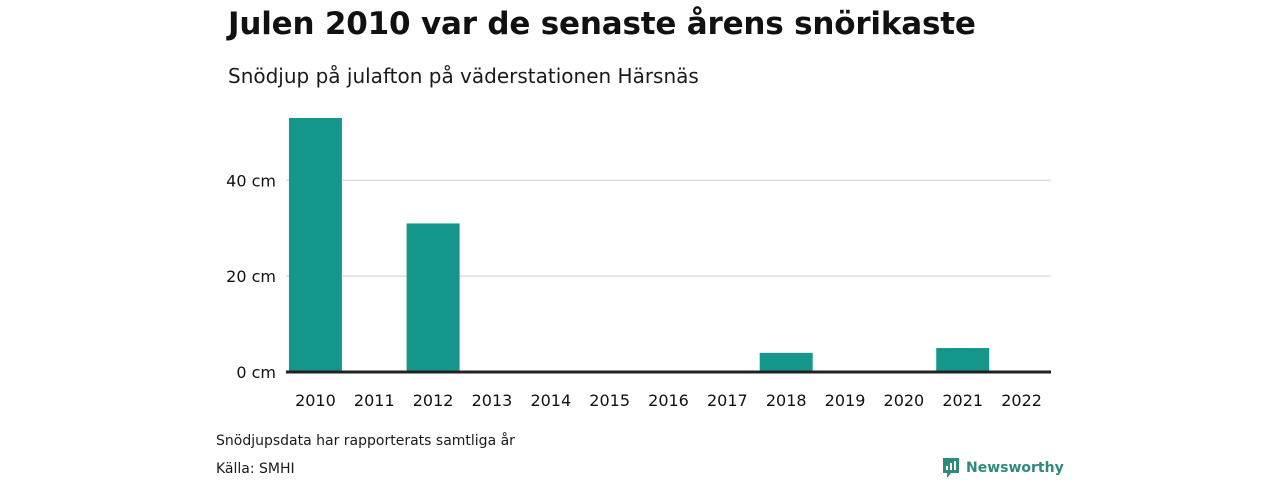 This screenshot has height=480, width=1280. I want to click on x-tick-label: 2012, so click(433, 400).